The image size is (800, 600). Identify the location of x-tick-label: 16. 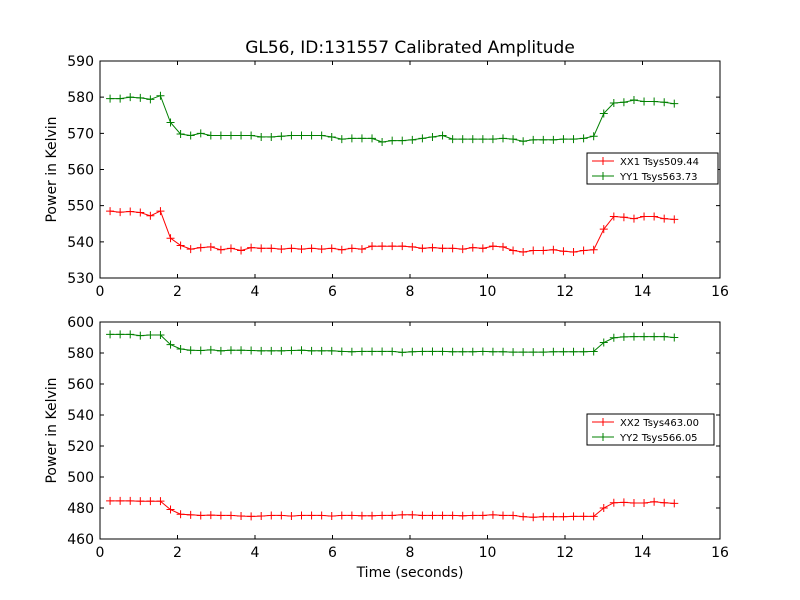
(720, 292).